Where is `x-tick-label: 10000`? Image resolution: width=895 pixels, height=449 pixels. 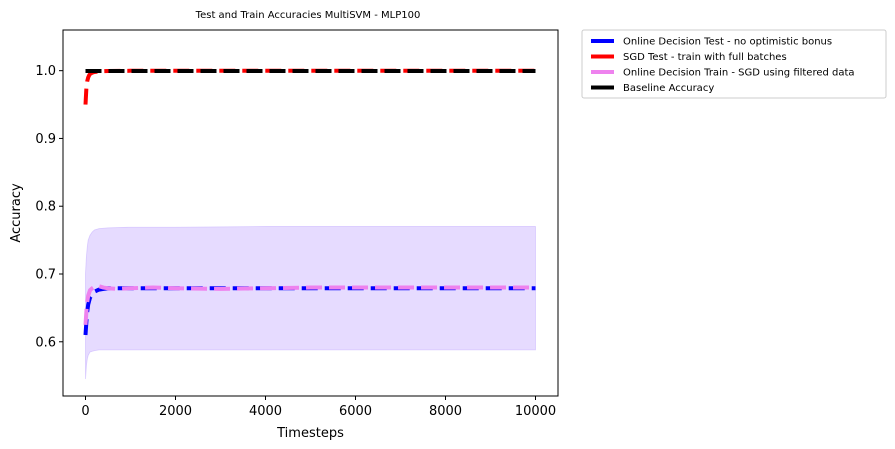 x-tick-label: 10000 is located at coordinates (535, 411).